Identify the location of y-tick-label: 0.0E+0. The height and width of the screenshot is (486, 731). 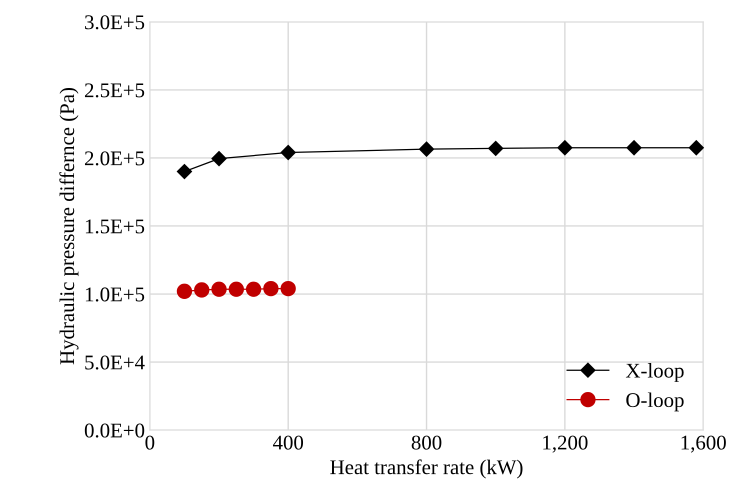
(114, 430).